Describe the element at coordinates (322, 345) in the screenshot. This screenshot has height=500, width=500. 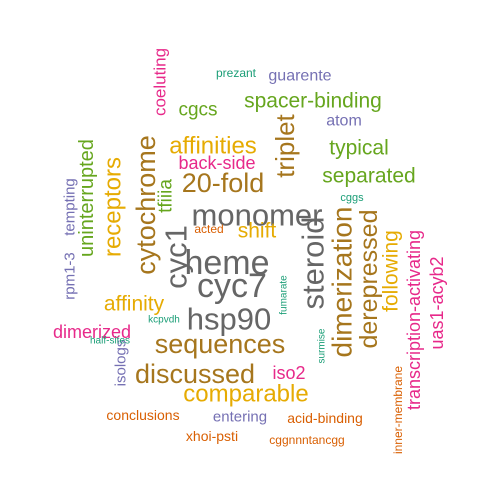
I see `word-surmise: surmise` at that location.